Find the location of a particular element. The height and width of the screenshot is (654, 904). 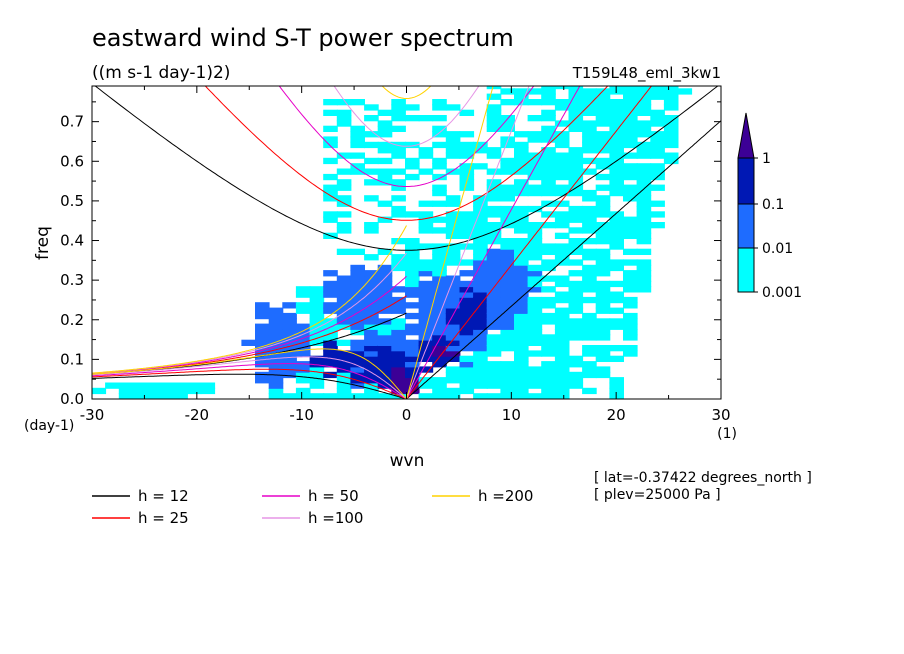

colorbar-label: 0.1 is located at coordinates (773, 205).